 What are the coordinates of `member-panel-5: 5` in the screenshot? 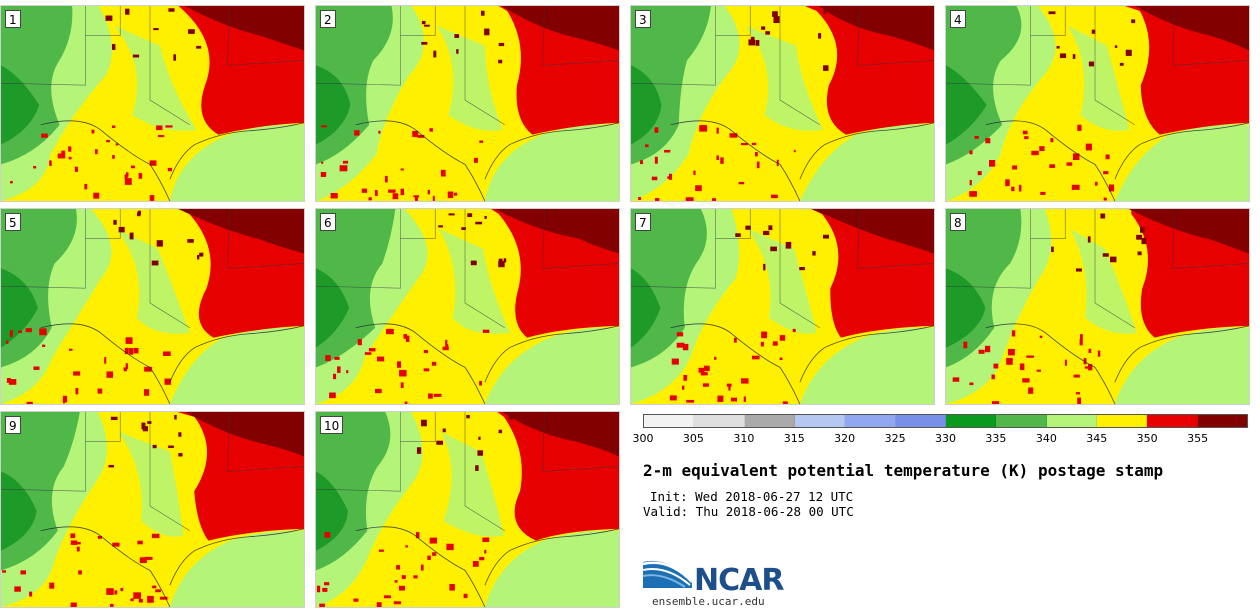 It's located at (152, 306).